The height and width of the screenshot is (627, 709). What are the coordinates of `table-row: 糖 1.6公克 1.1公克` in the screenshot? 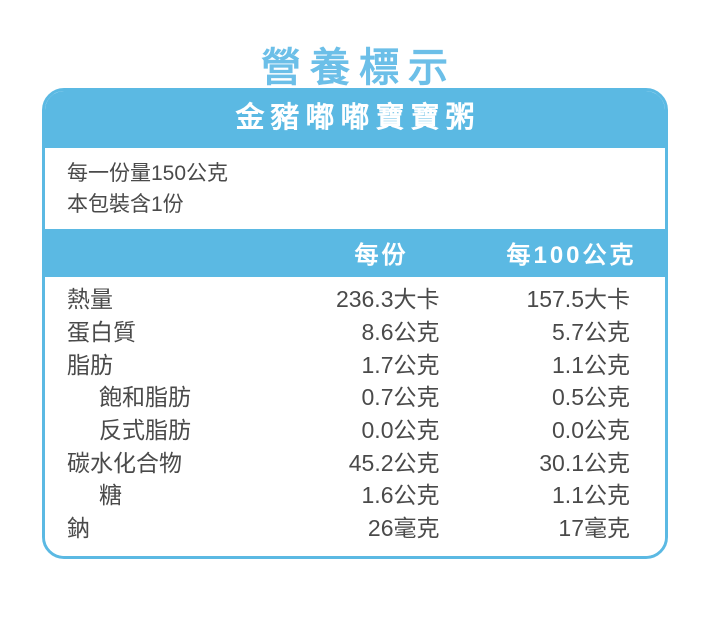 It's located at (355, 495).